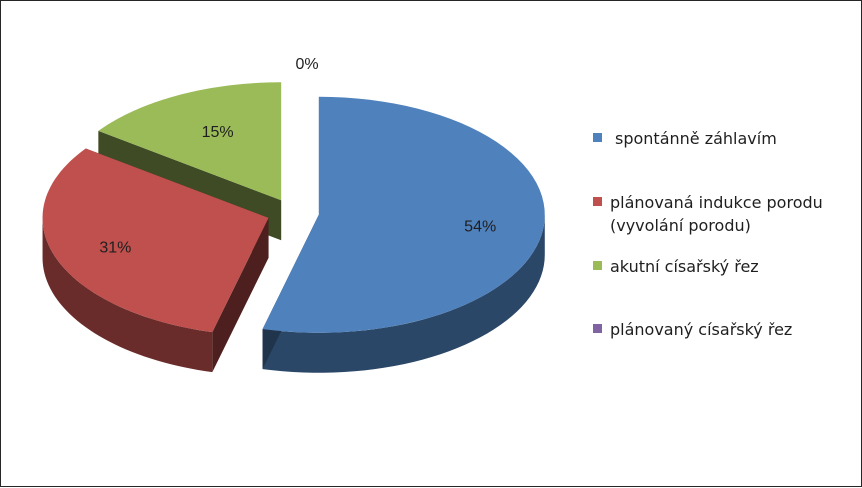 Image resolution: width=862 pixels, height=488 pixels. Describe the element at coordinates (218, 132) in the screenshot. I see `data-label-2: 15%` at that location.